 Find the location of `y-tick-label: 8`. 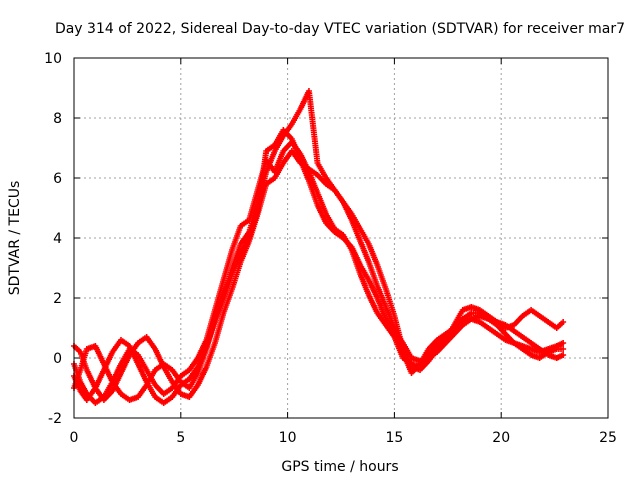

y-tick-label: 8 is located at coordinates (57, 119).